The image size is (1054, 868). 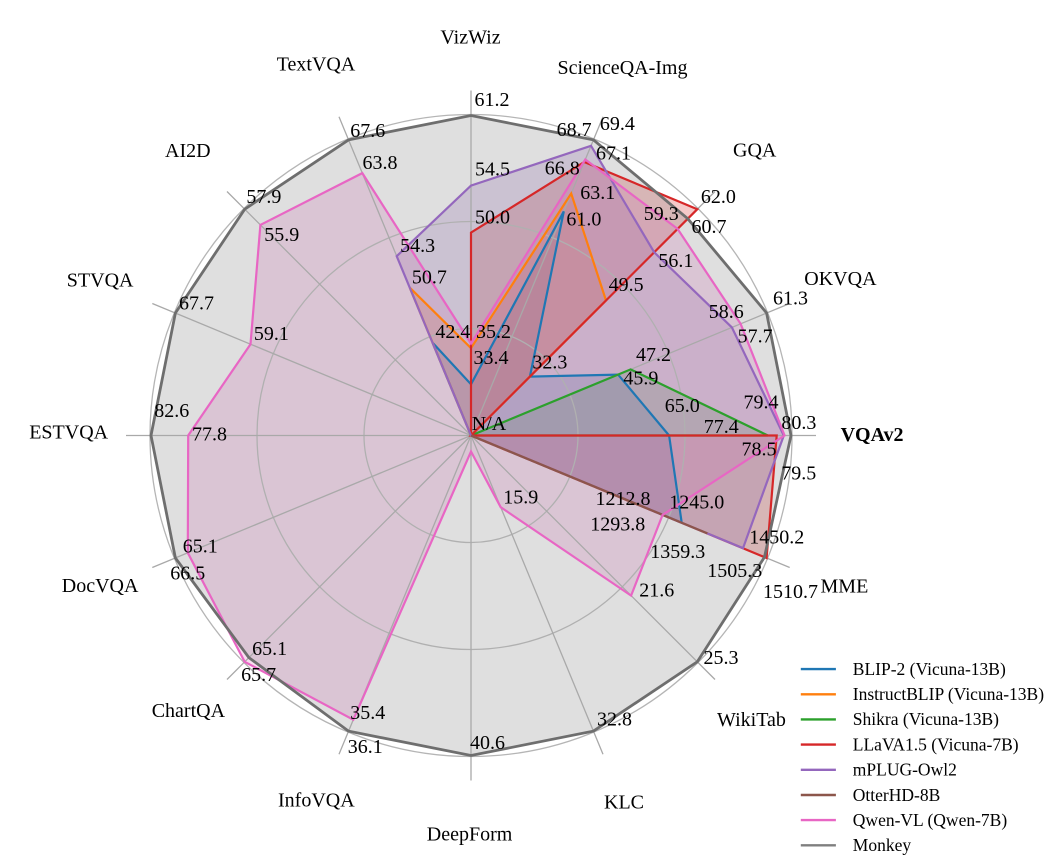 I want to click on svg-text: 61.3, so click(x=790, y=298).